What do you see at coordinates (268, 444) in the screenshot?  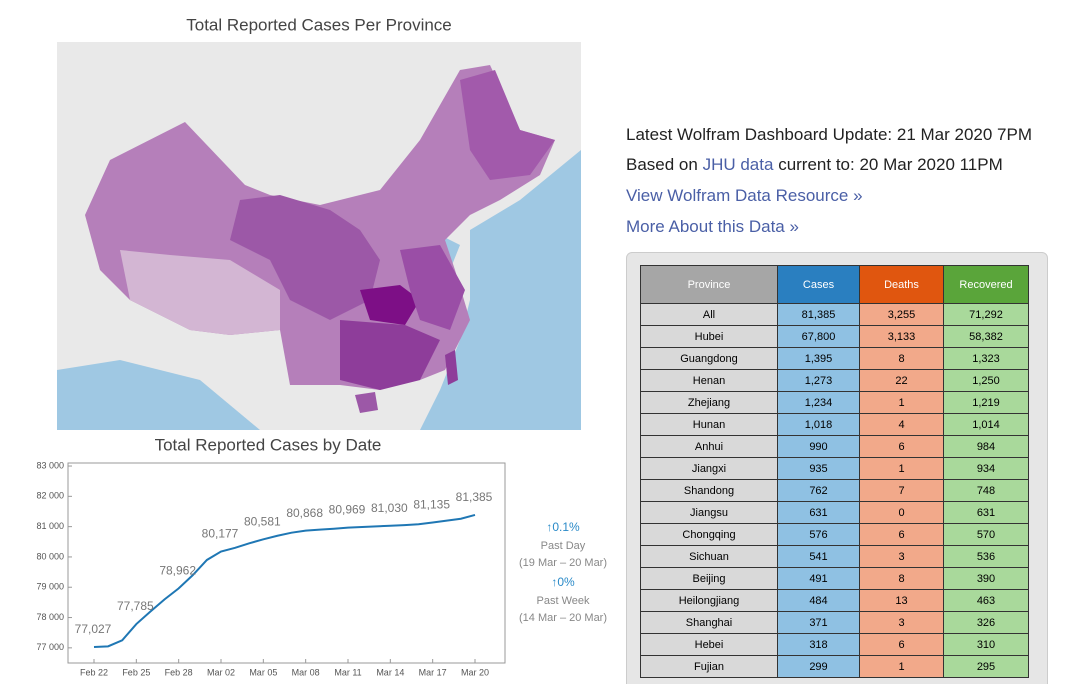 I see `chart-title: Total Reported Cases by Date` at bounding box center [268, 444].